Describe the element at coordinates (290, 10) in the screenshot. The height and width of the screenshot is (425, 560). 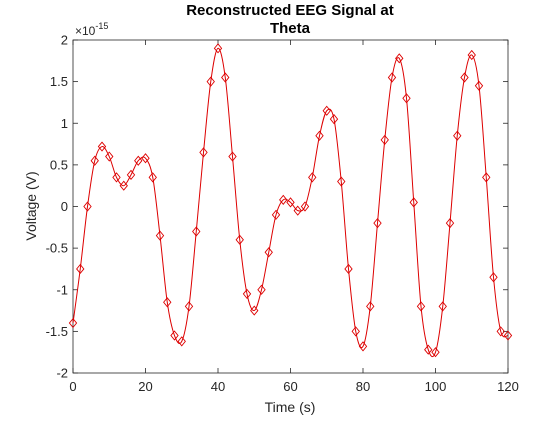
I see `chart-title-line-1: Reconstructed EEG Signal at` at that location.